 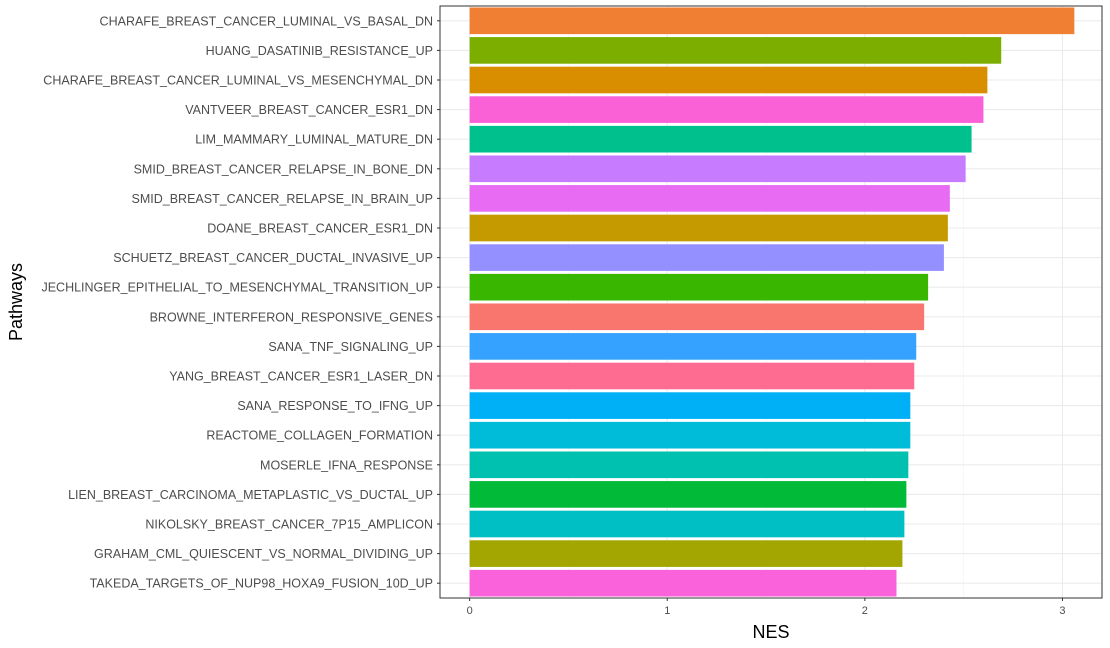 I want to click on x-axis-title: NES, so click(x=770, y=632).